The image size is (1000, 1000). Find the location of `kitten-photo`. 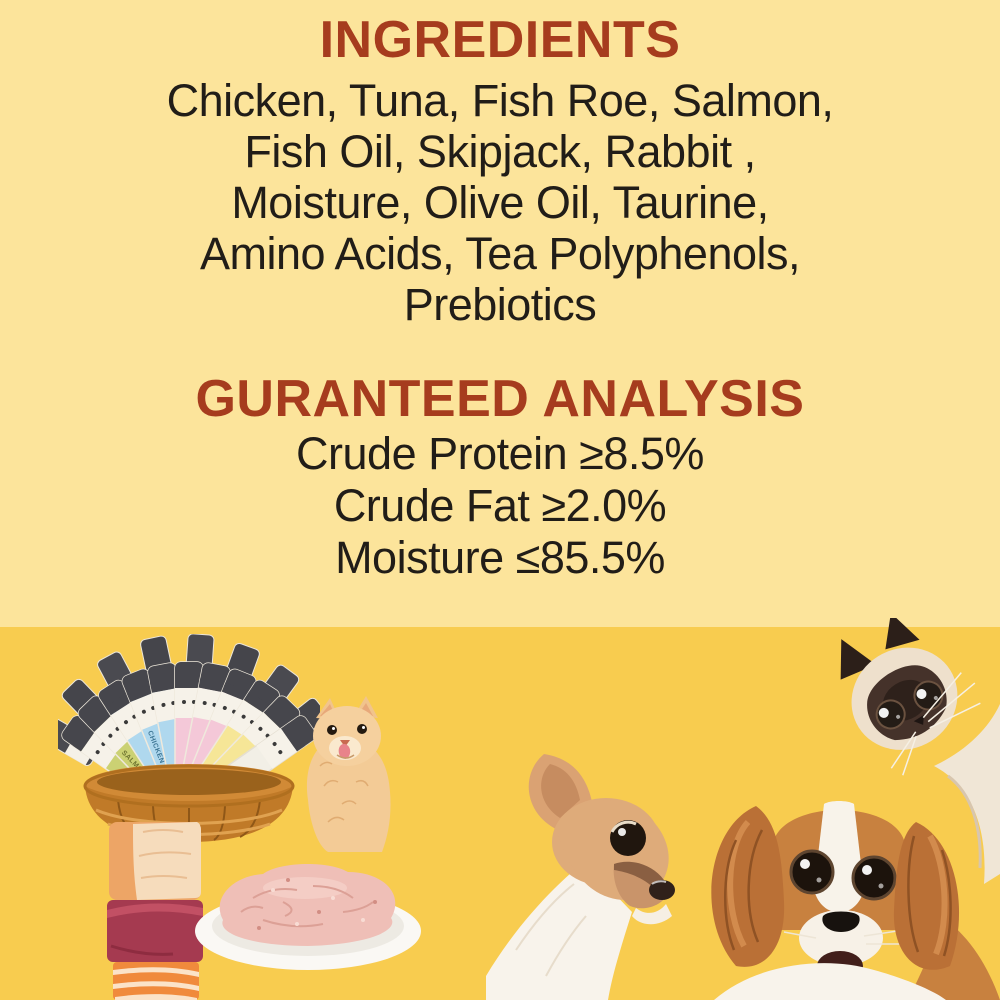

kitten-photo is located at coordinates (348, 774).